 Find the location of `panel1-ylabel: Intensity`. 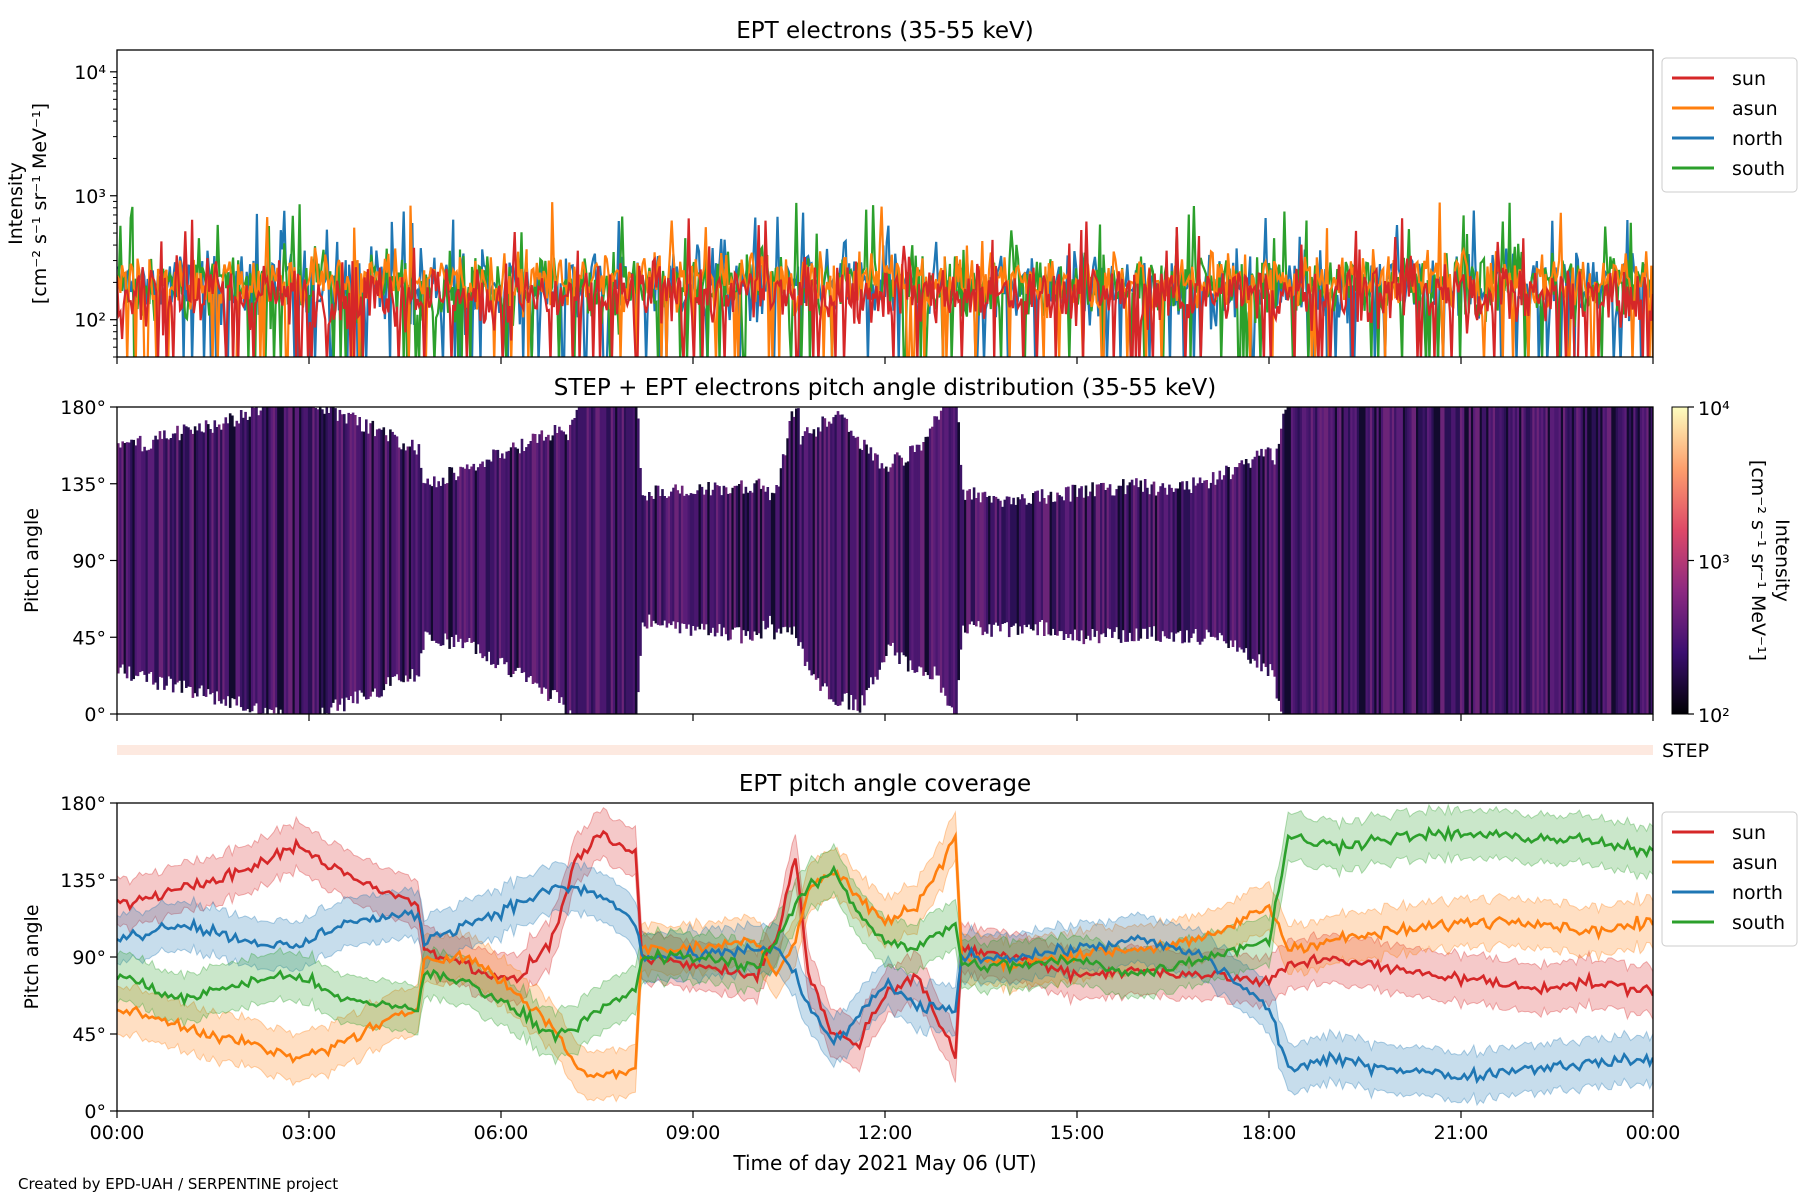

panel1-ylabel: Intensity is located at coordinates (16, 203).